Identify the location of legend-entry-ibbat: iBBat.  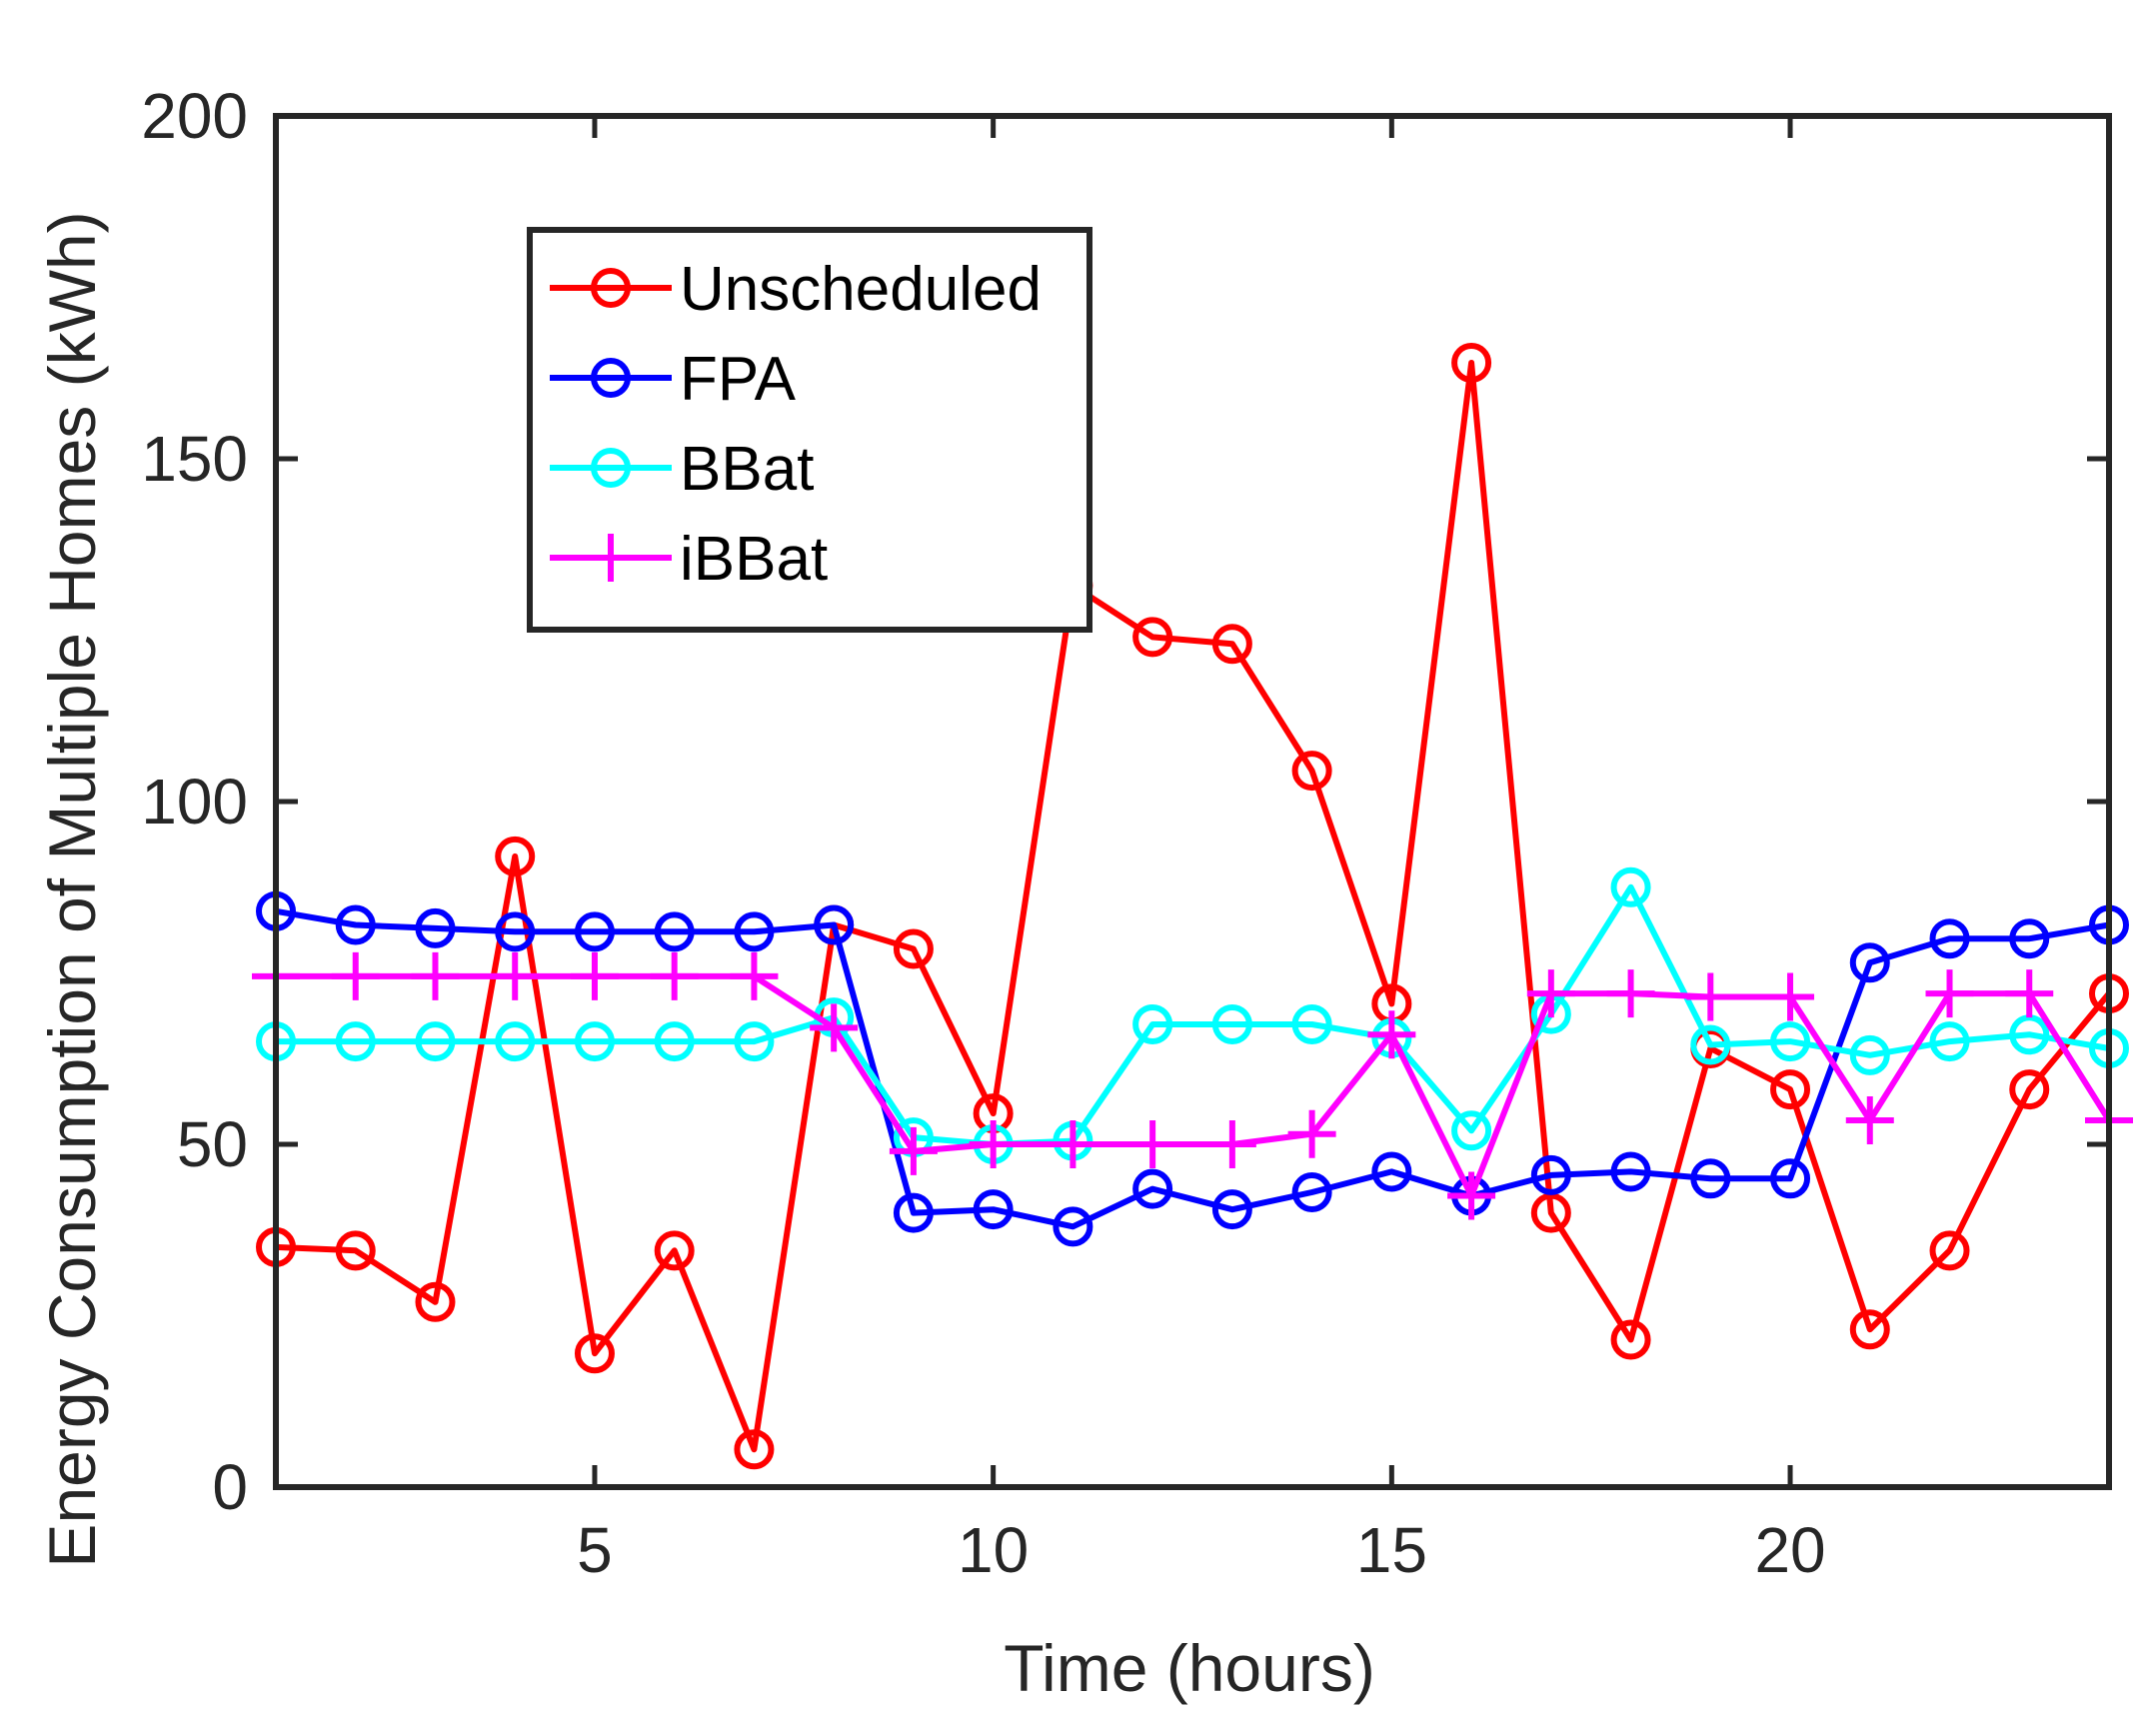
(689, 559).